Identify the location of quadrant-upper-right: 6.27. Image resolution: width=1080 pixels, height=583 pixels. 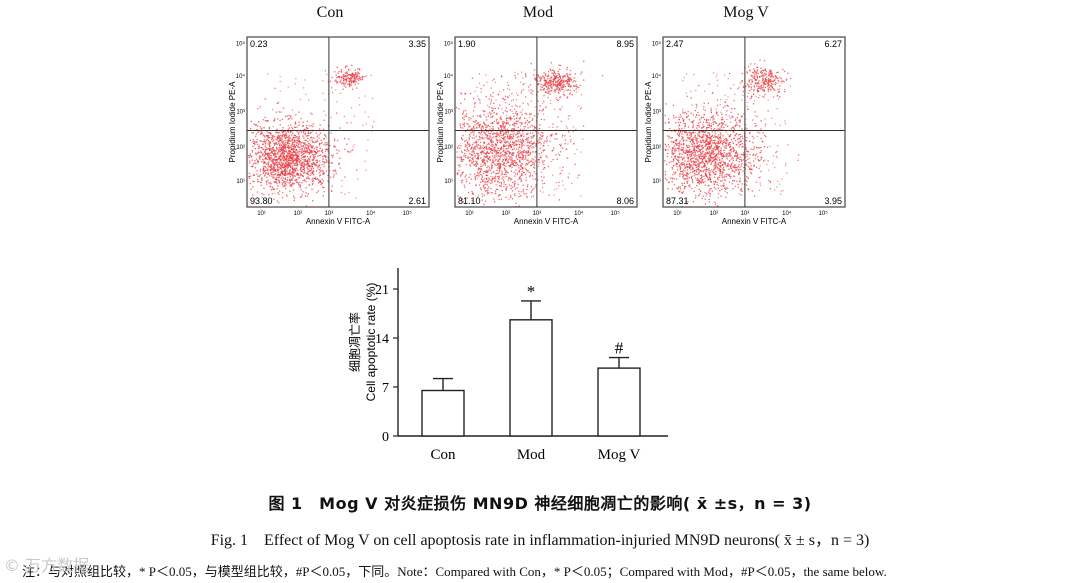
(833, 44).